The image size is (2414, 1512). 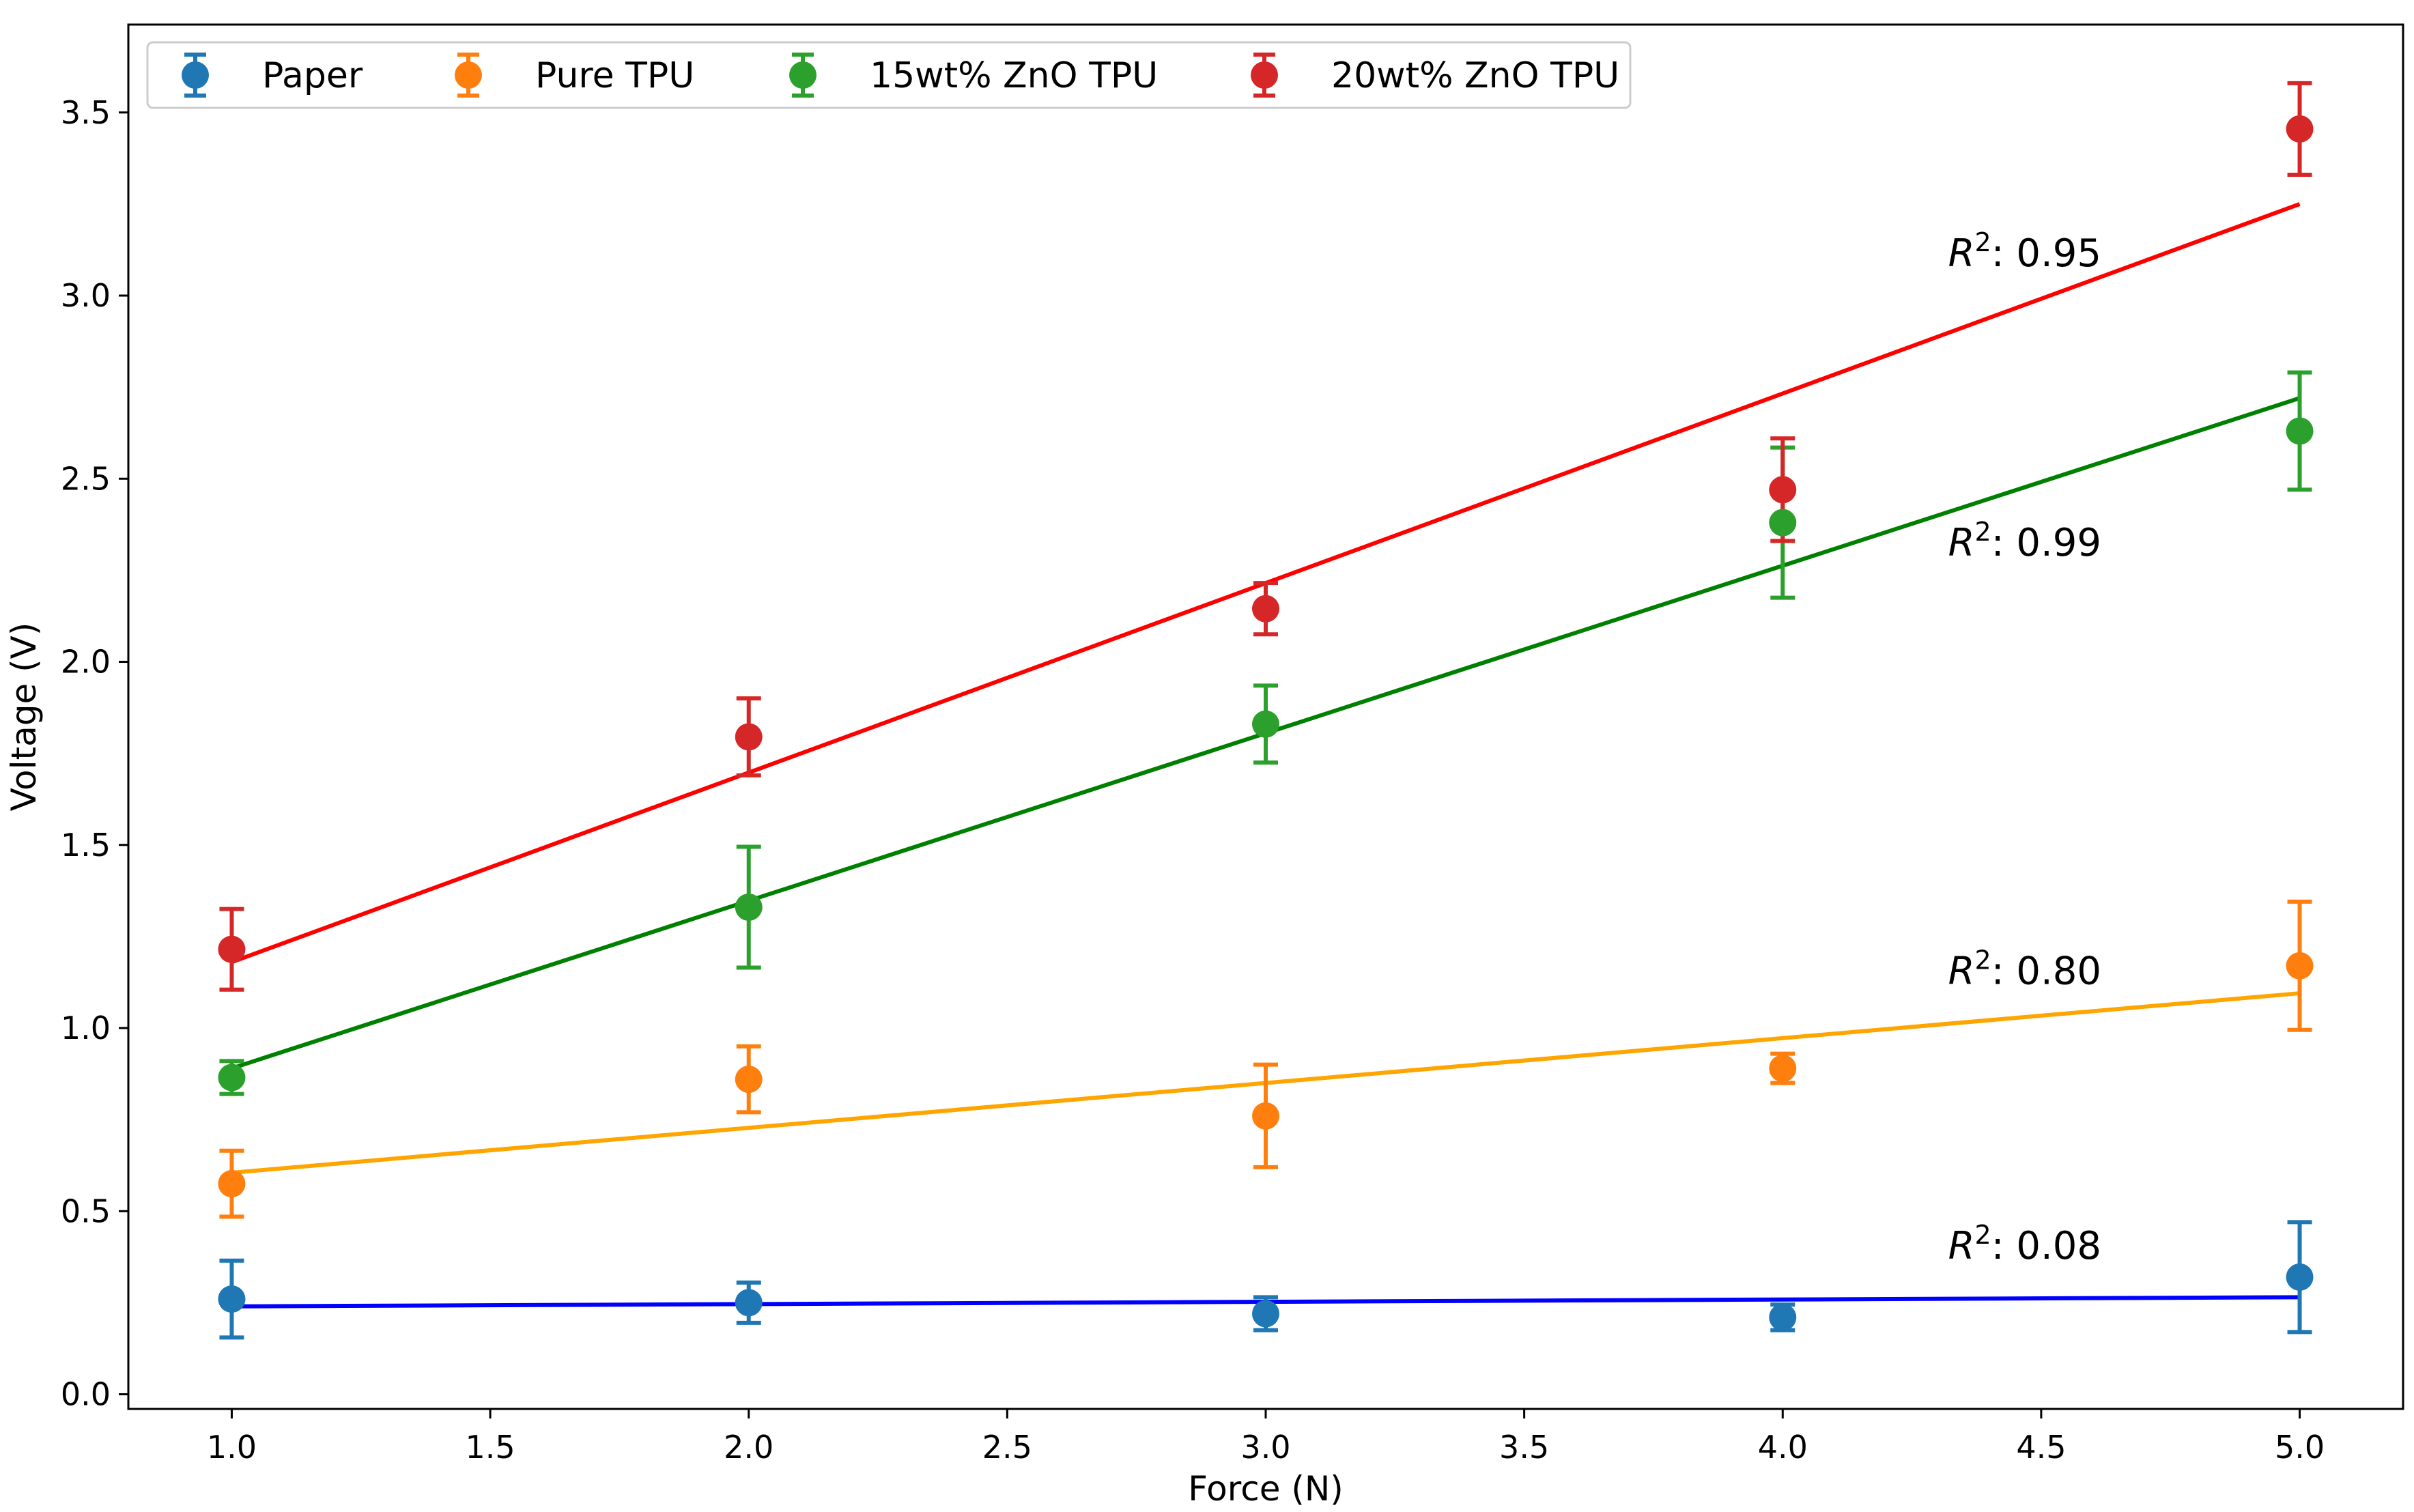 What do you see at coordinates (86, 845) in the screenshot?
I see `y-tick-label: 1.5` at bounding box center [86, 845].